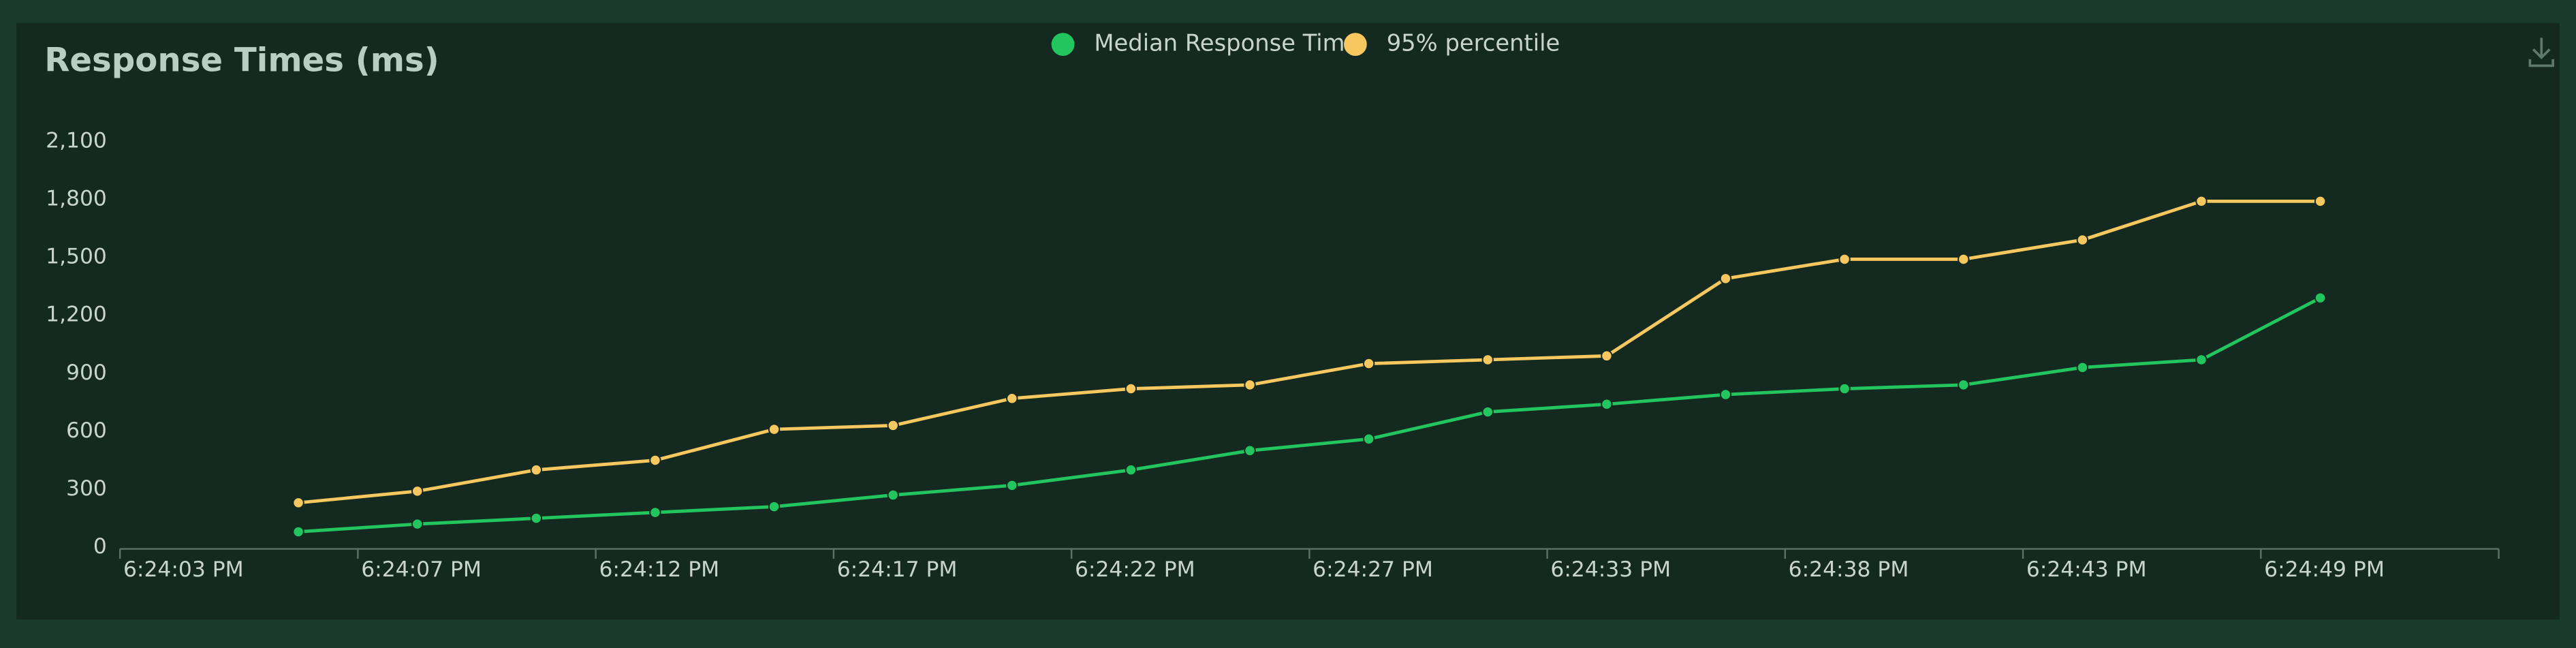 Image resolution: width=2576 pixels, height=648 pixels. Describe the element at coordinates (183, 569) in the screenshot. I see `x-tick-label: 6:24:03 PM` at that location.